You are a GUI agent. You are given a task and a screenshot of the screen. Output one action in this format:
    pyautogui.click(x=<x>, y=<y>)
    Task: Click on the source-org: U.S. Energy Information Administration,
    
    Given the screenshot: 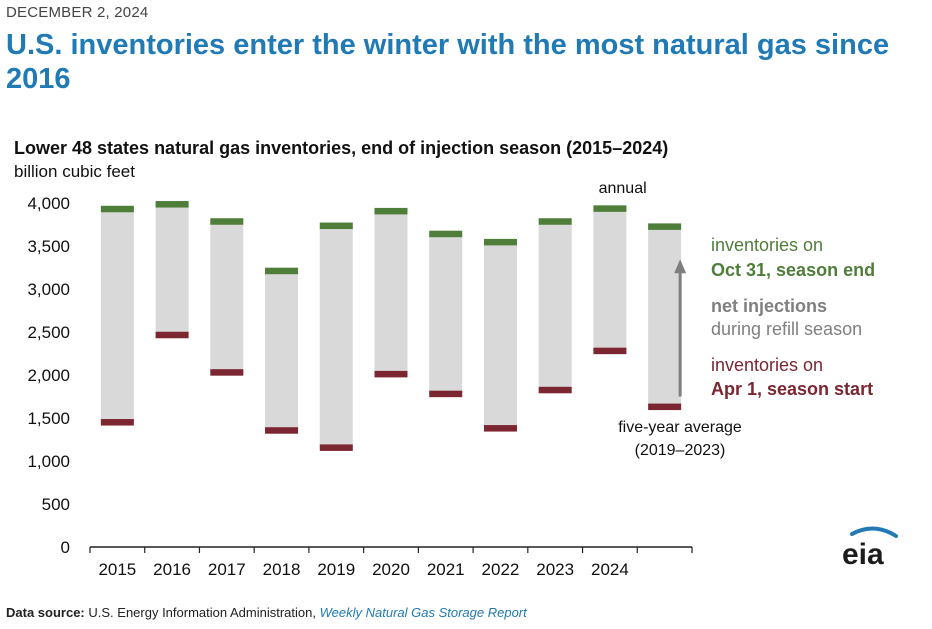 What is the action you would take?
    pyautogui.click(x=202, y=612)
    